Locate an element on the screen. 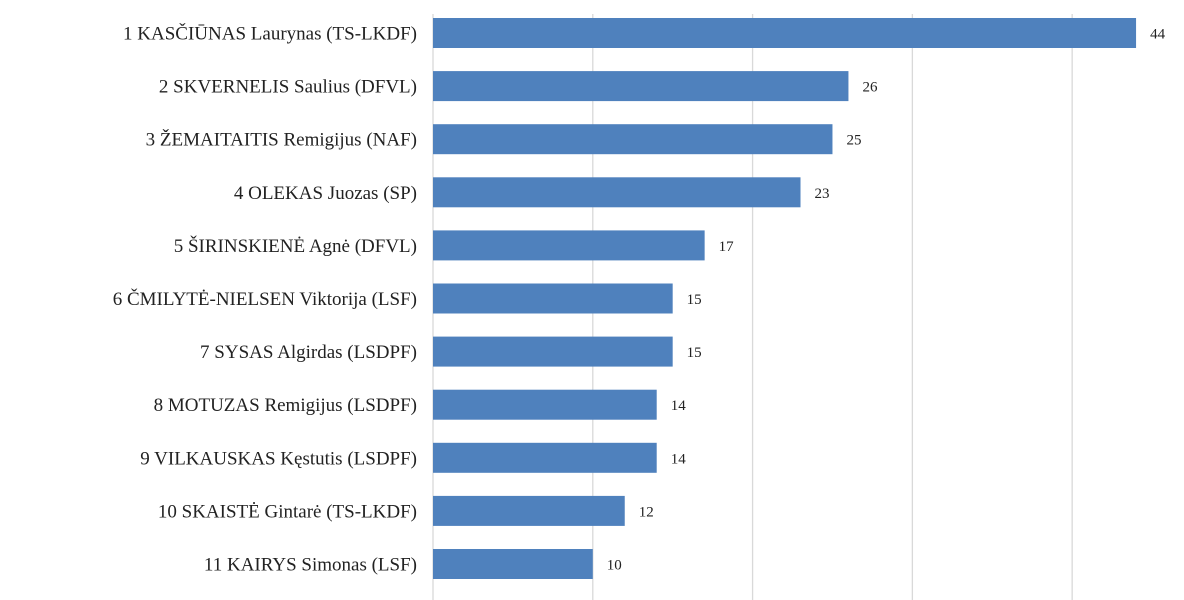 The height and width of the screenshot is (600, 1184). category-label: 7 SYSAS Algirdas (LSDPF) is located at coordinates (308, 352).